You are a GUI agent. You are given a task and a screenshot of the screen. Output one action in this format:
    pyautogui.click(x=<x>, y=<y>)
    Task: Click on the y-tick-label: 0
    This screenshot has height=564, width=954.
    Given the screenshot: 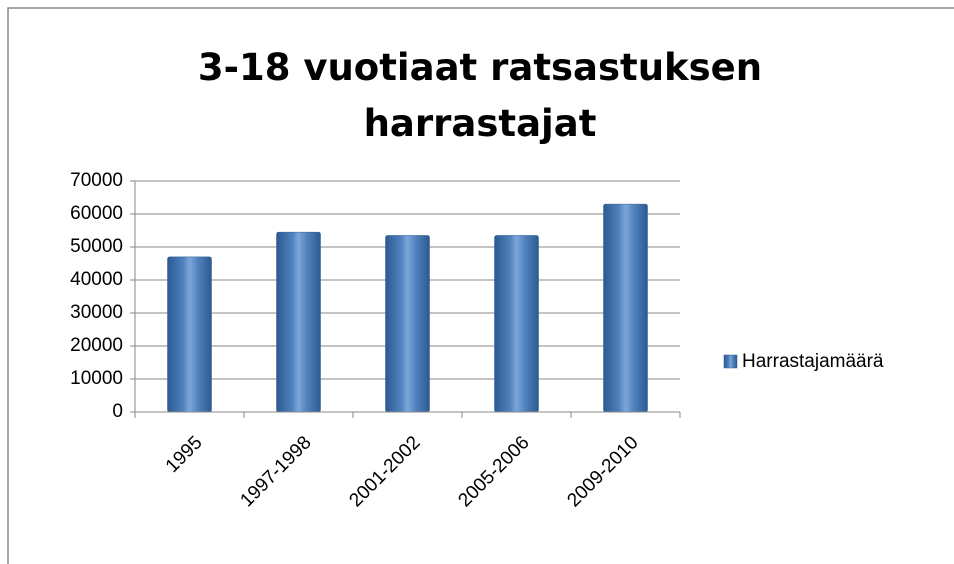 What is the action you would take?
    pyautogui.click(x=117, y=411)
    